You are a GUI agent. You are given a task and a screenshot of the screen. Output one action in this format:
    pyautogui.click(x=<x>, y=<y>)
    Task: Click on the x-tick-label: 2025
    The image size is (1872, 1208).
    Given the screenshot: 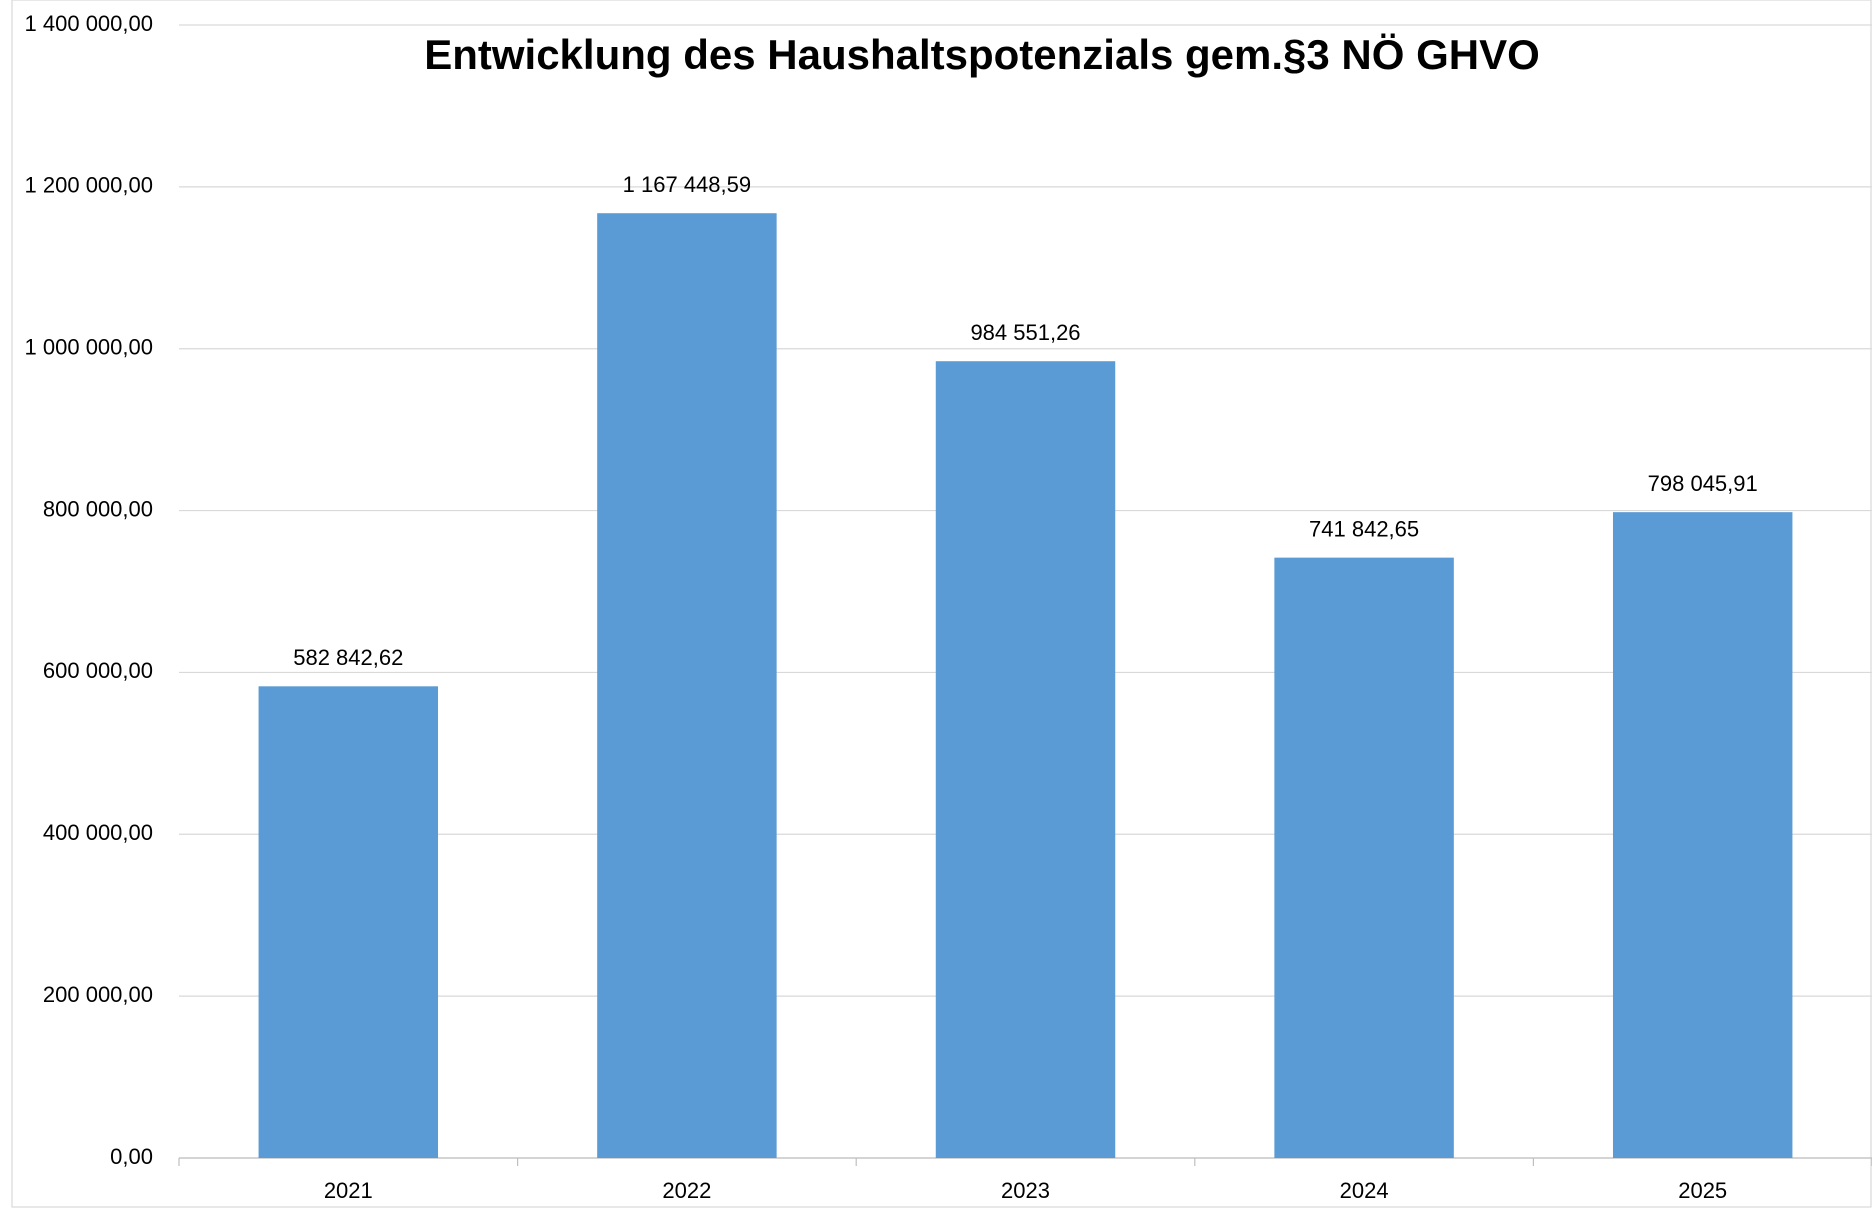 What is the action you would take?
    pyautogui.click(x=1702, y=1190)
    